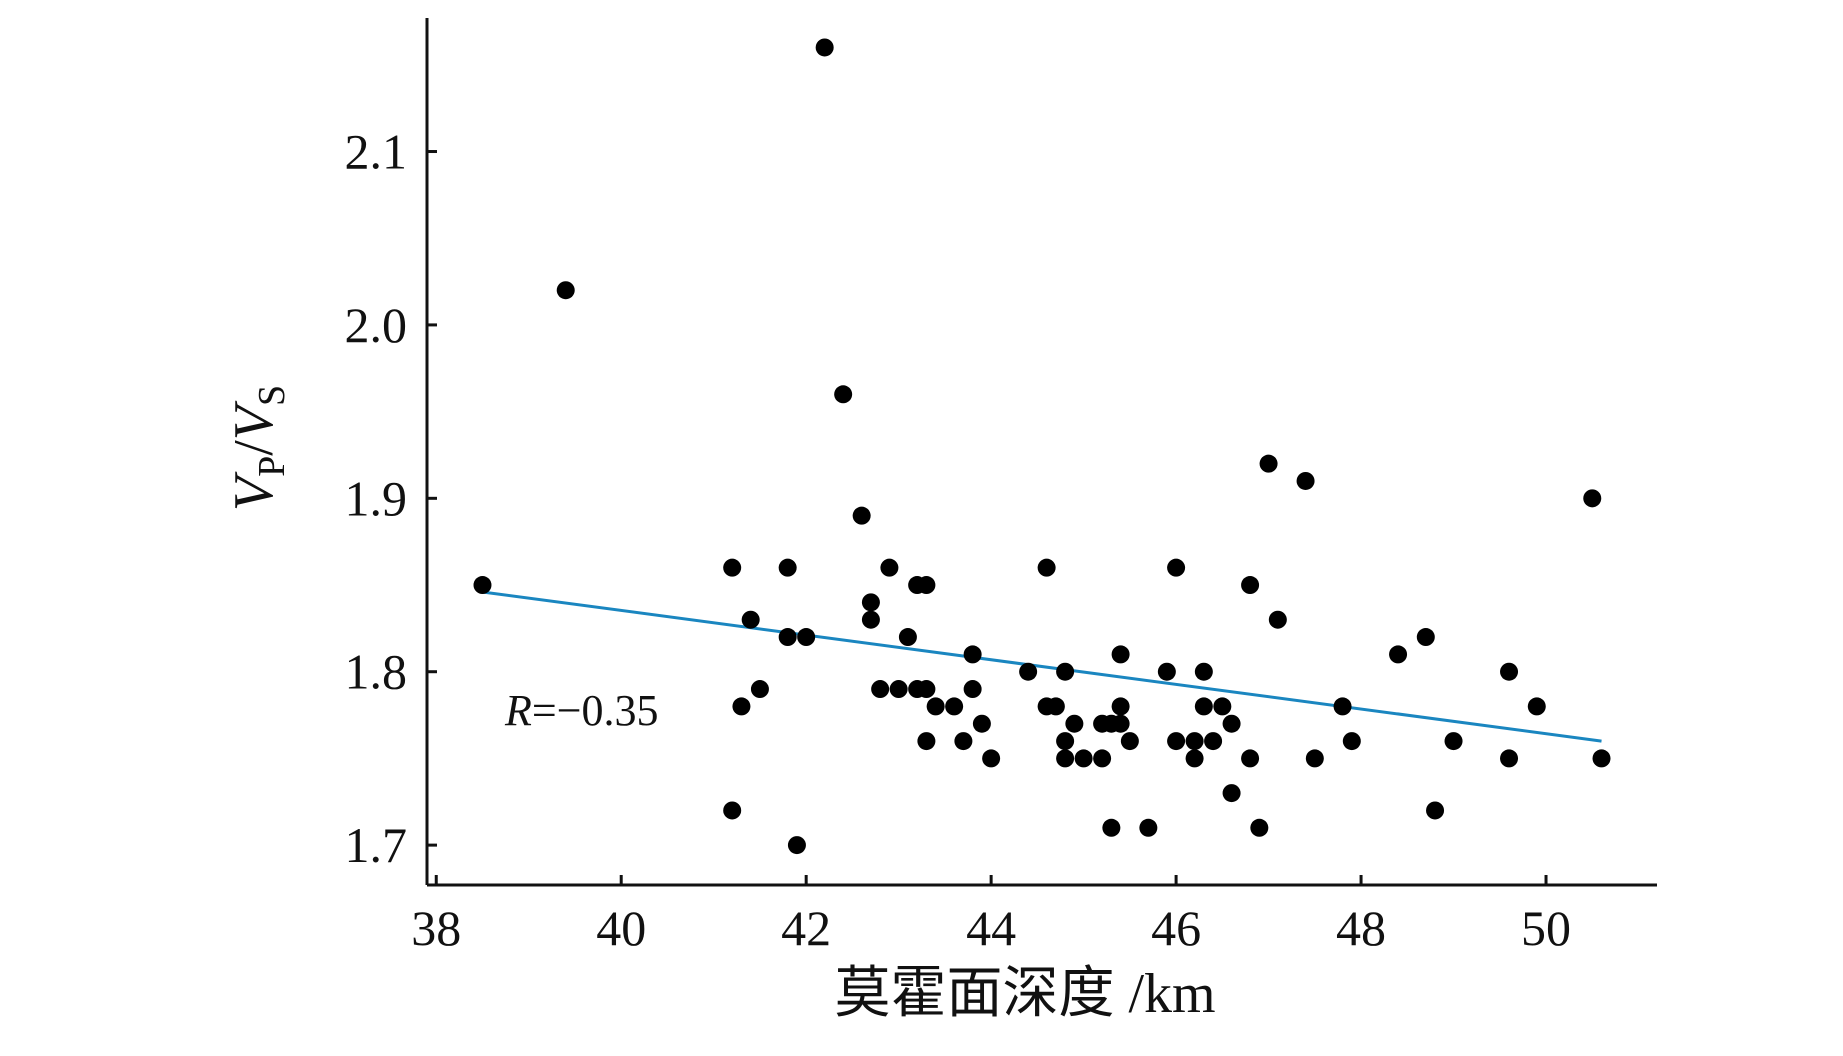 The image size is (1843, 1056). I want to click on x-tick-label: 46, so click(1176, 928).